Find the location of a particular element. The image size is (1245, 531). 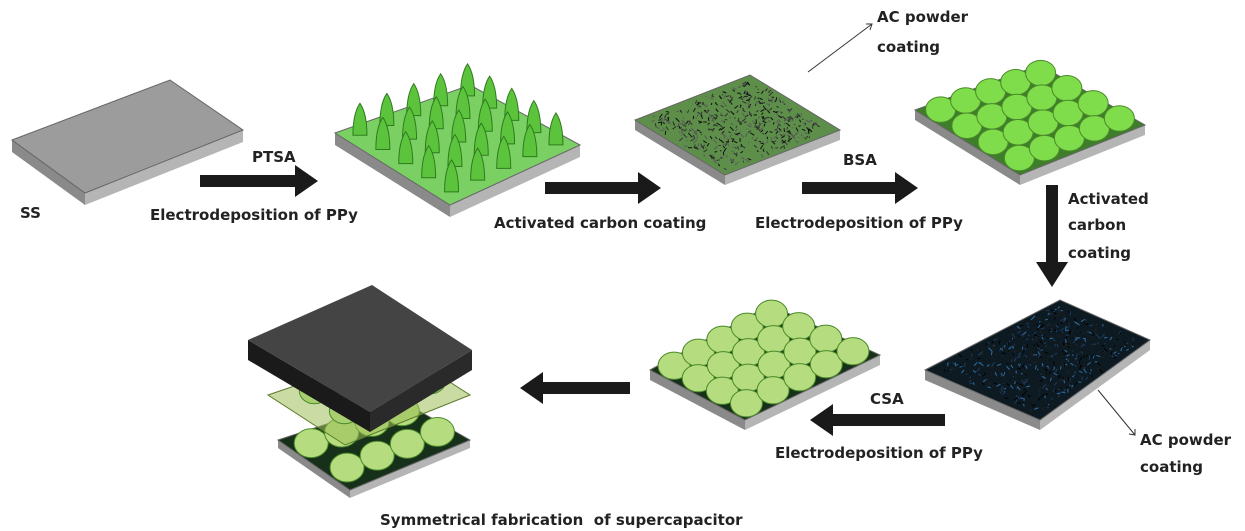

top-electrode-side is located at coordinates (309, 386).